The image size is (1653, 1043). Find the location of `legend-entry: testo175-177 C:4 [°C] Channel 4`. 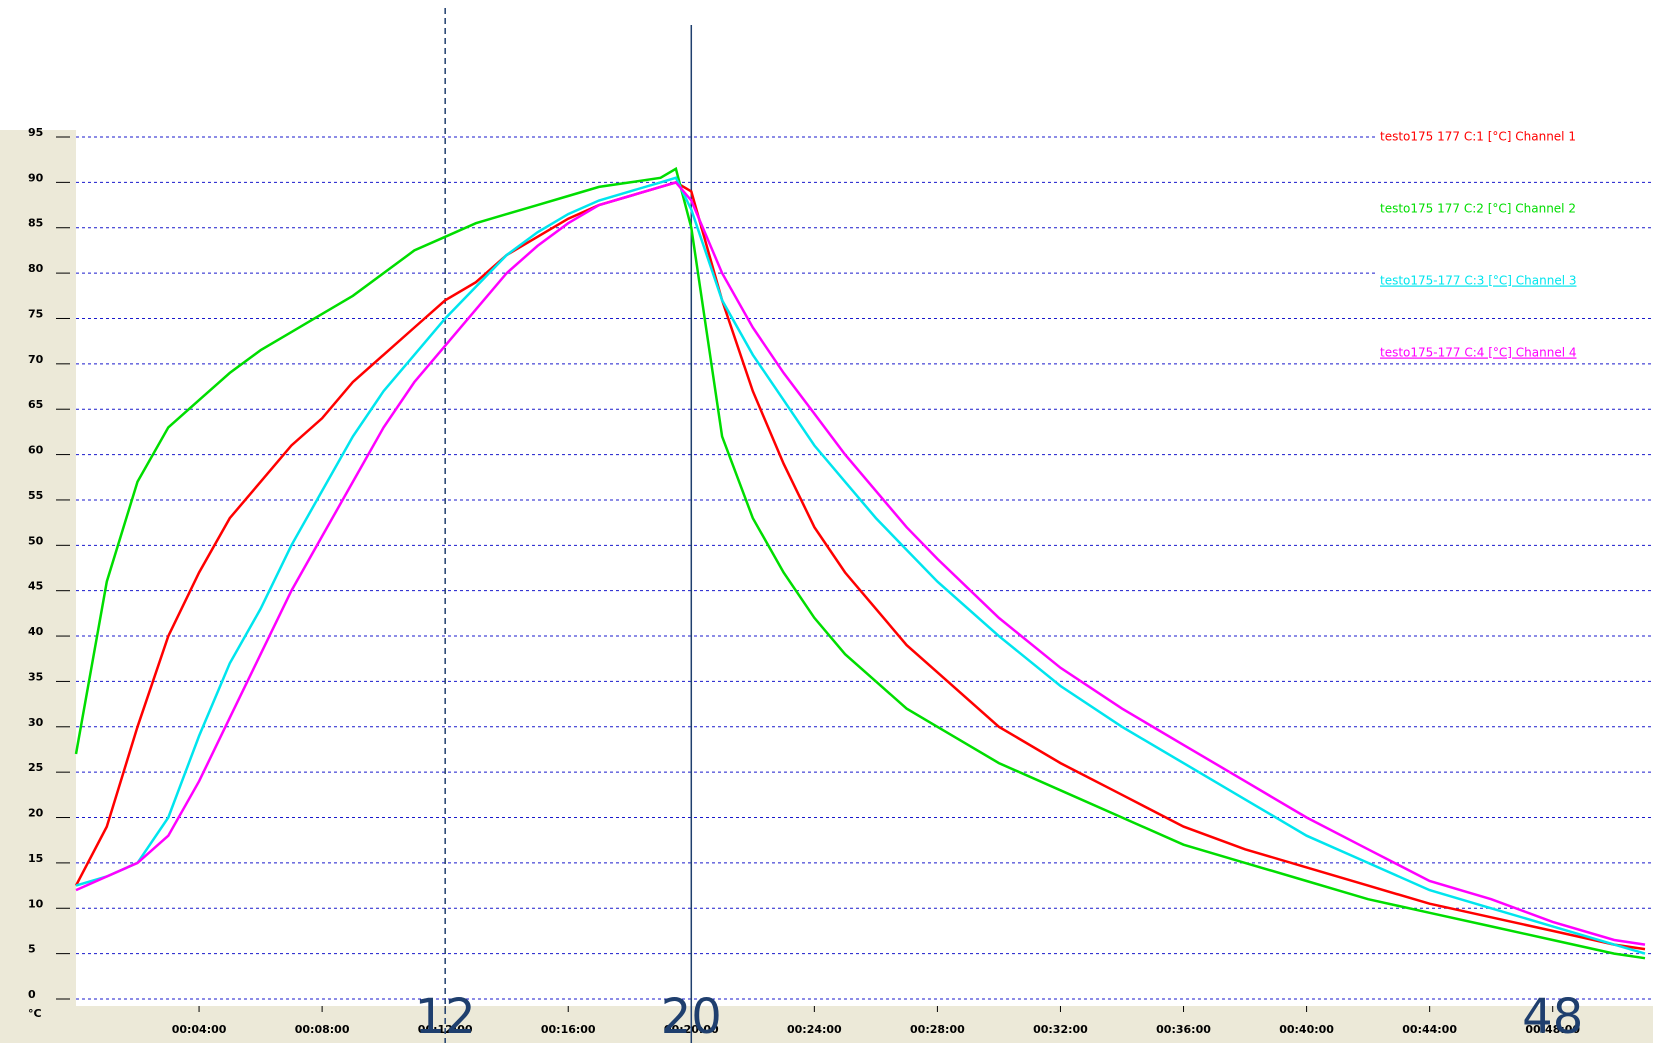

legend-entry: testo175-177 C:4 [°C] Channel 4 is located at coordinates (1478, 353).